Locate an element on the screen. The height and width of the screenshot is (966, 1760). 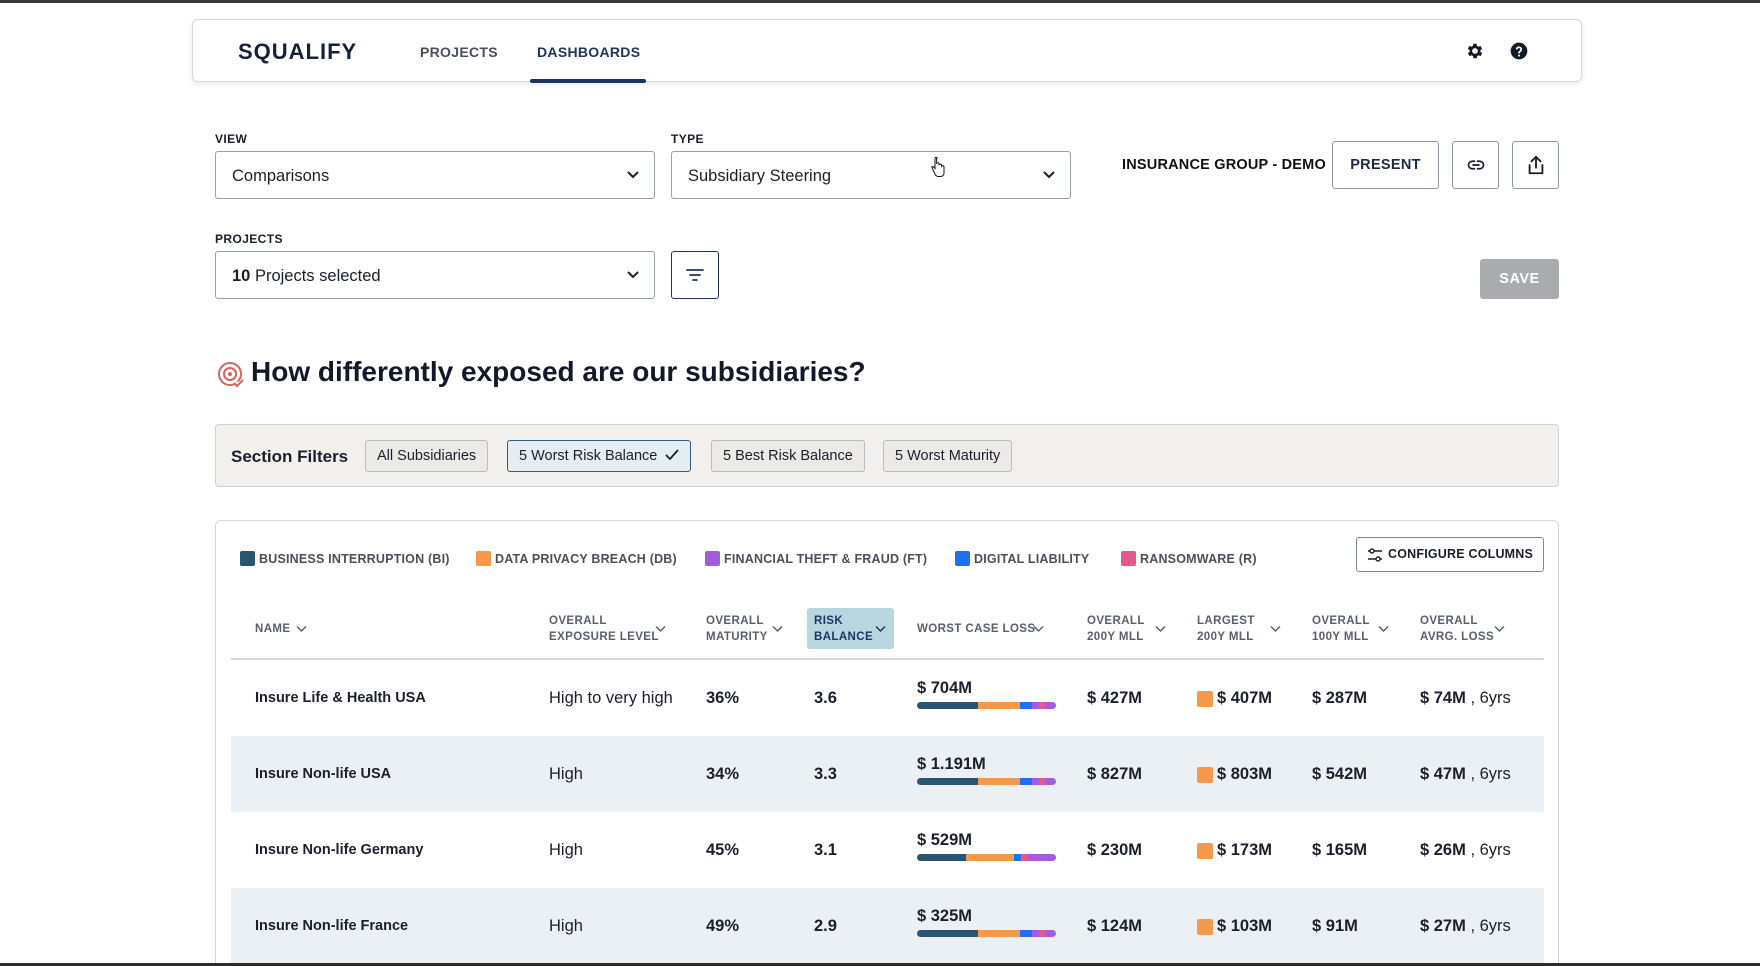
row-name: Insure Non-life Germany is located at coordinates (339, 850).